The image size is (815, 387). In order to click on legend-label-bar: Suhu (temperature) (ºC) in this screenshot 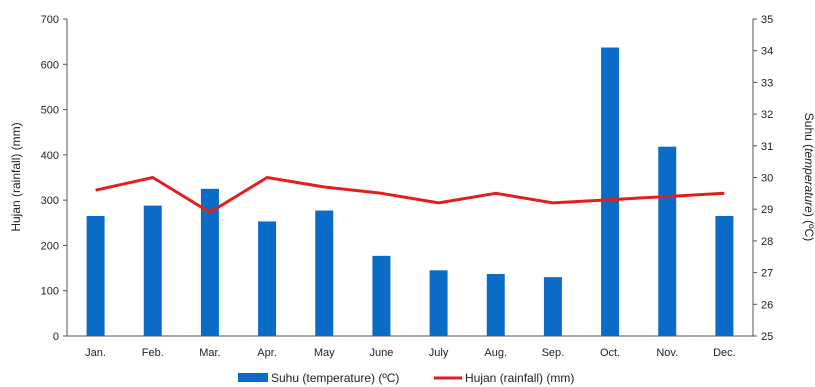, I will do `click(335, 378)`.